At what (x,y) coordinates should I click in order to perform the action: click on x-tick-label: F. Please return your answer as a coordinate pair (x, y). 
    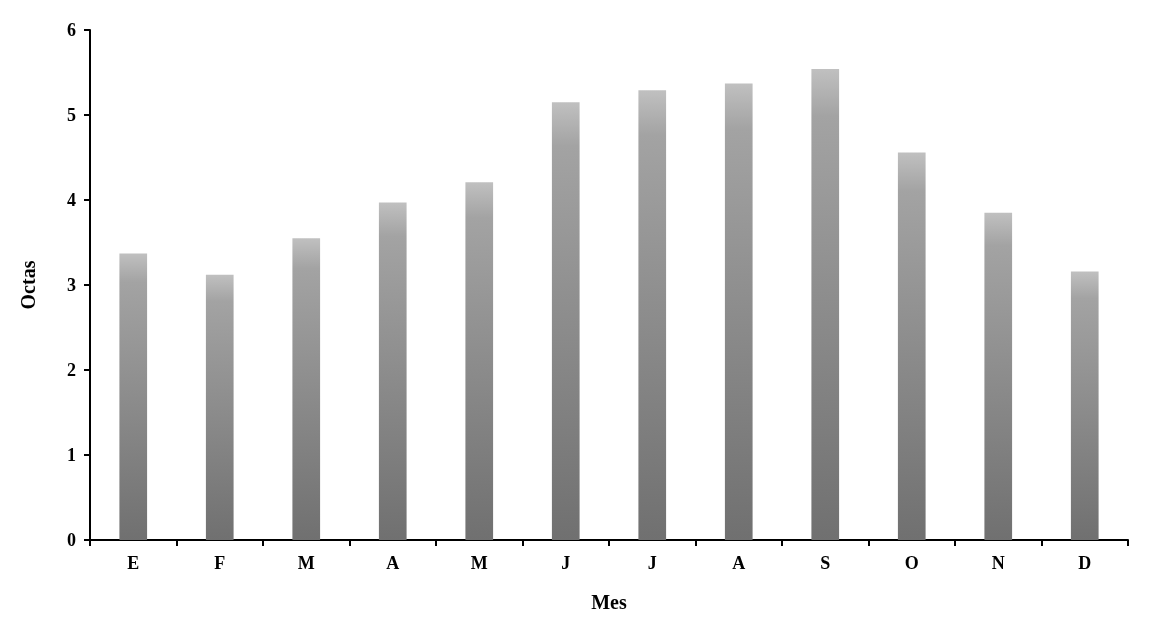
    Looking at the image, I should click on (220, 563).